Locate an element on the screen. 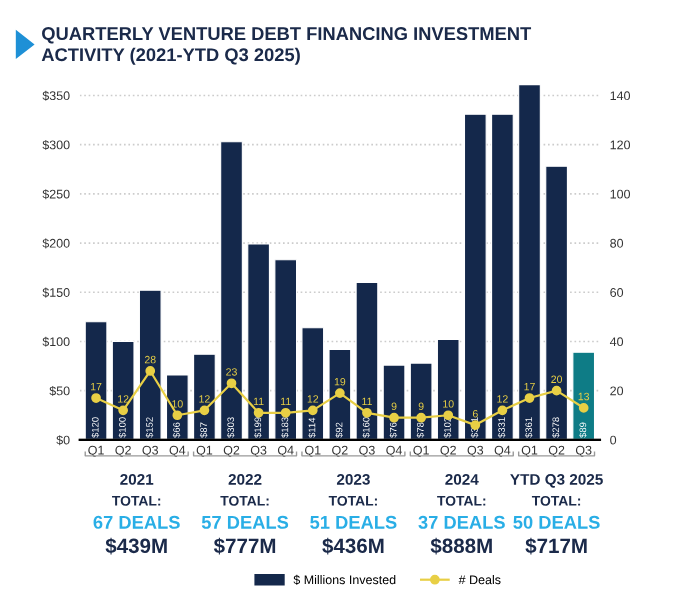  text: 50 DEALS is located at coordinates (556, 522).